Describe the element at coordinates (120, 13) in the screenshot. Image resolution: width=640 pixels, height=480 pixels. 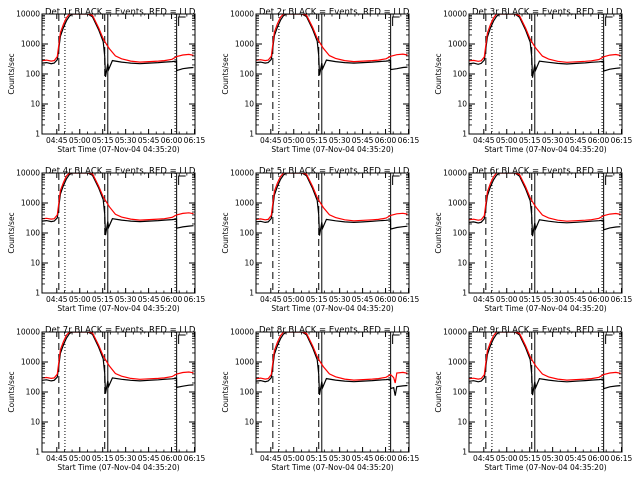
I see `panel-title: Det 1r BLACK = Events, RED = LLD` at that location.